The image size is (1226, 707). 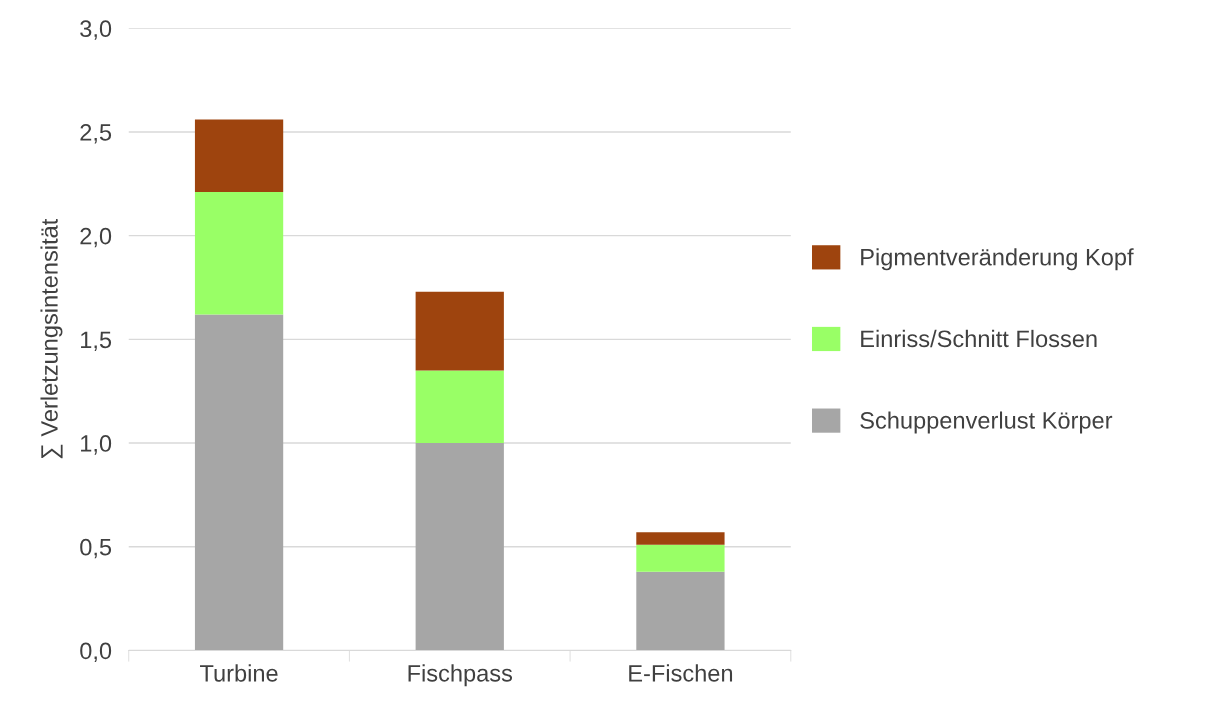 What do you see at coordinates (460, 675) in the screenshot?
I see `x-tick-label: Fischpass` at bounding box center [460, 675].